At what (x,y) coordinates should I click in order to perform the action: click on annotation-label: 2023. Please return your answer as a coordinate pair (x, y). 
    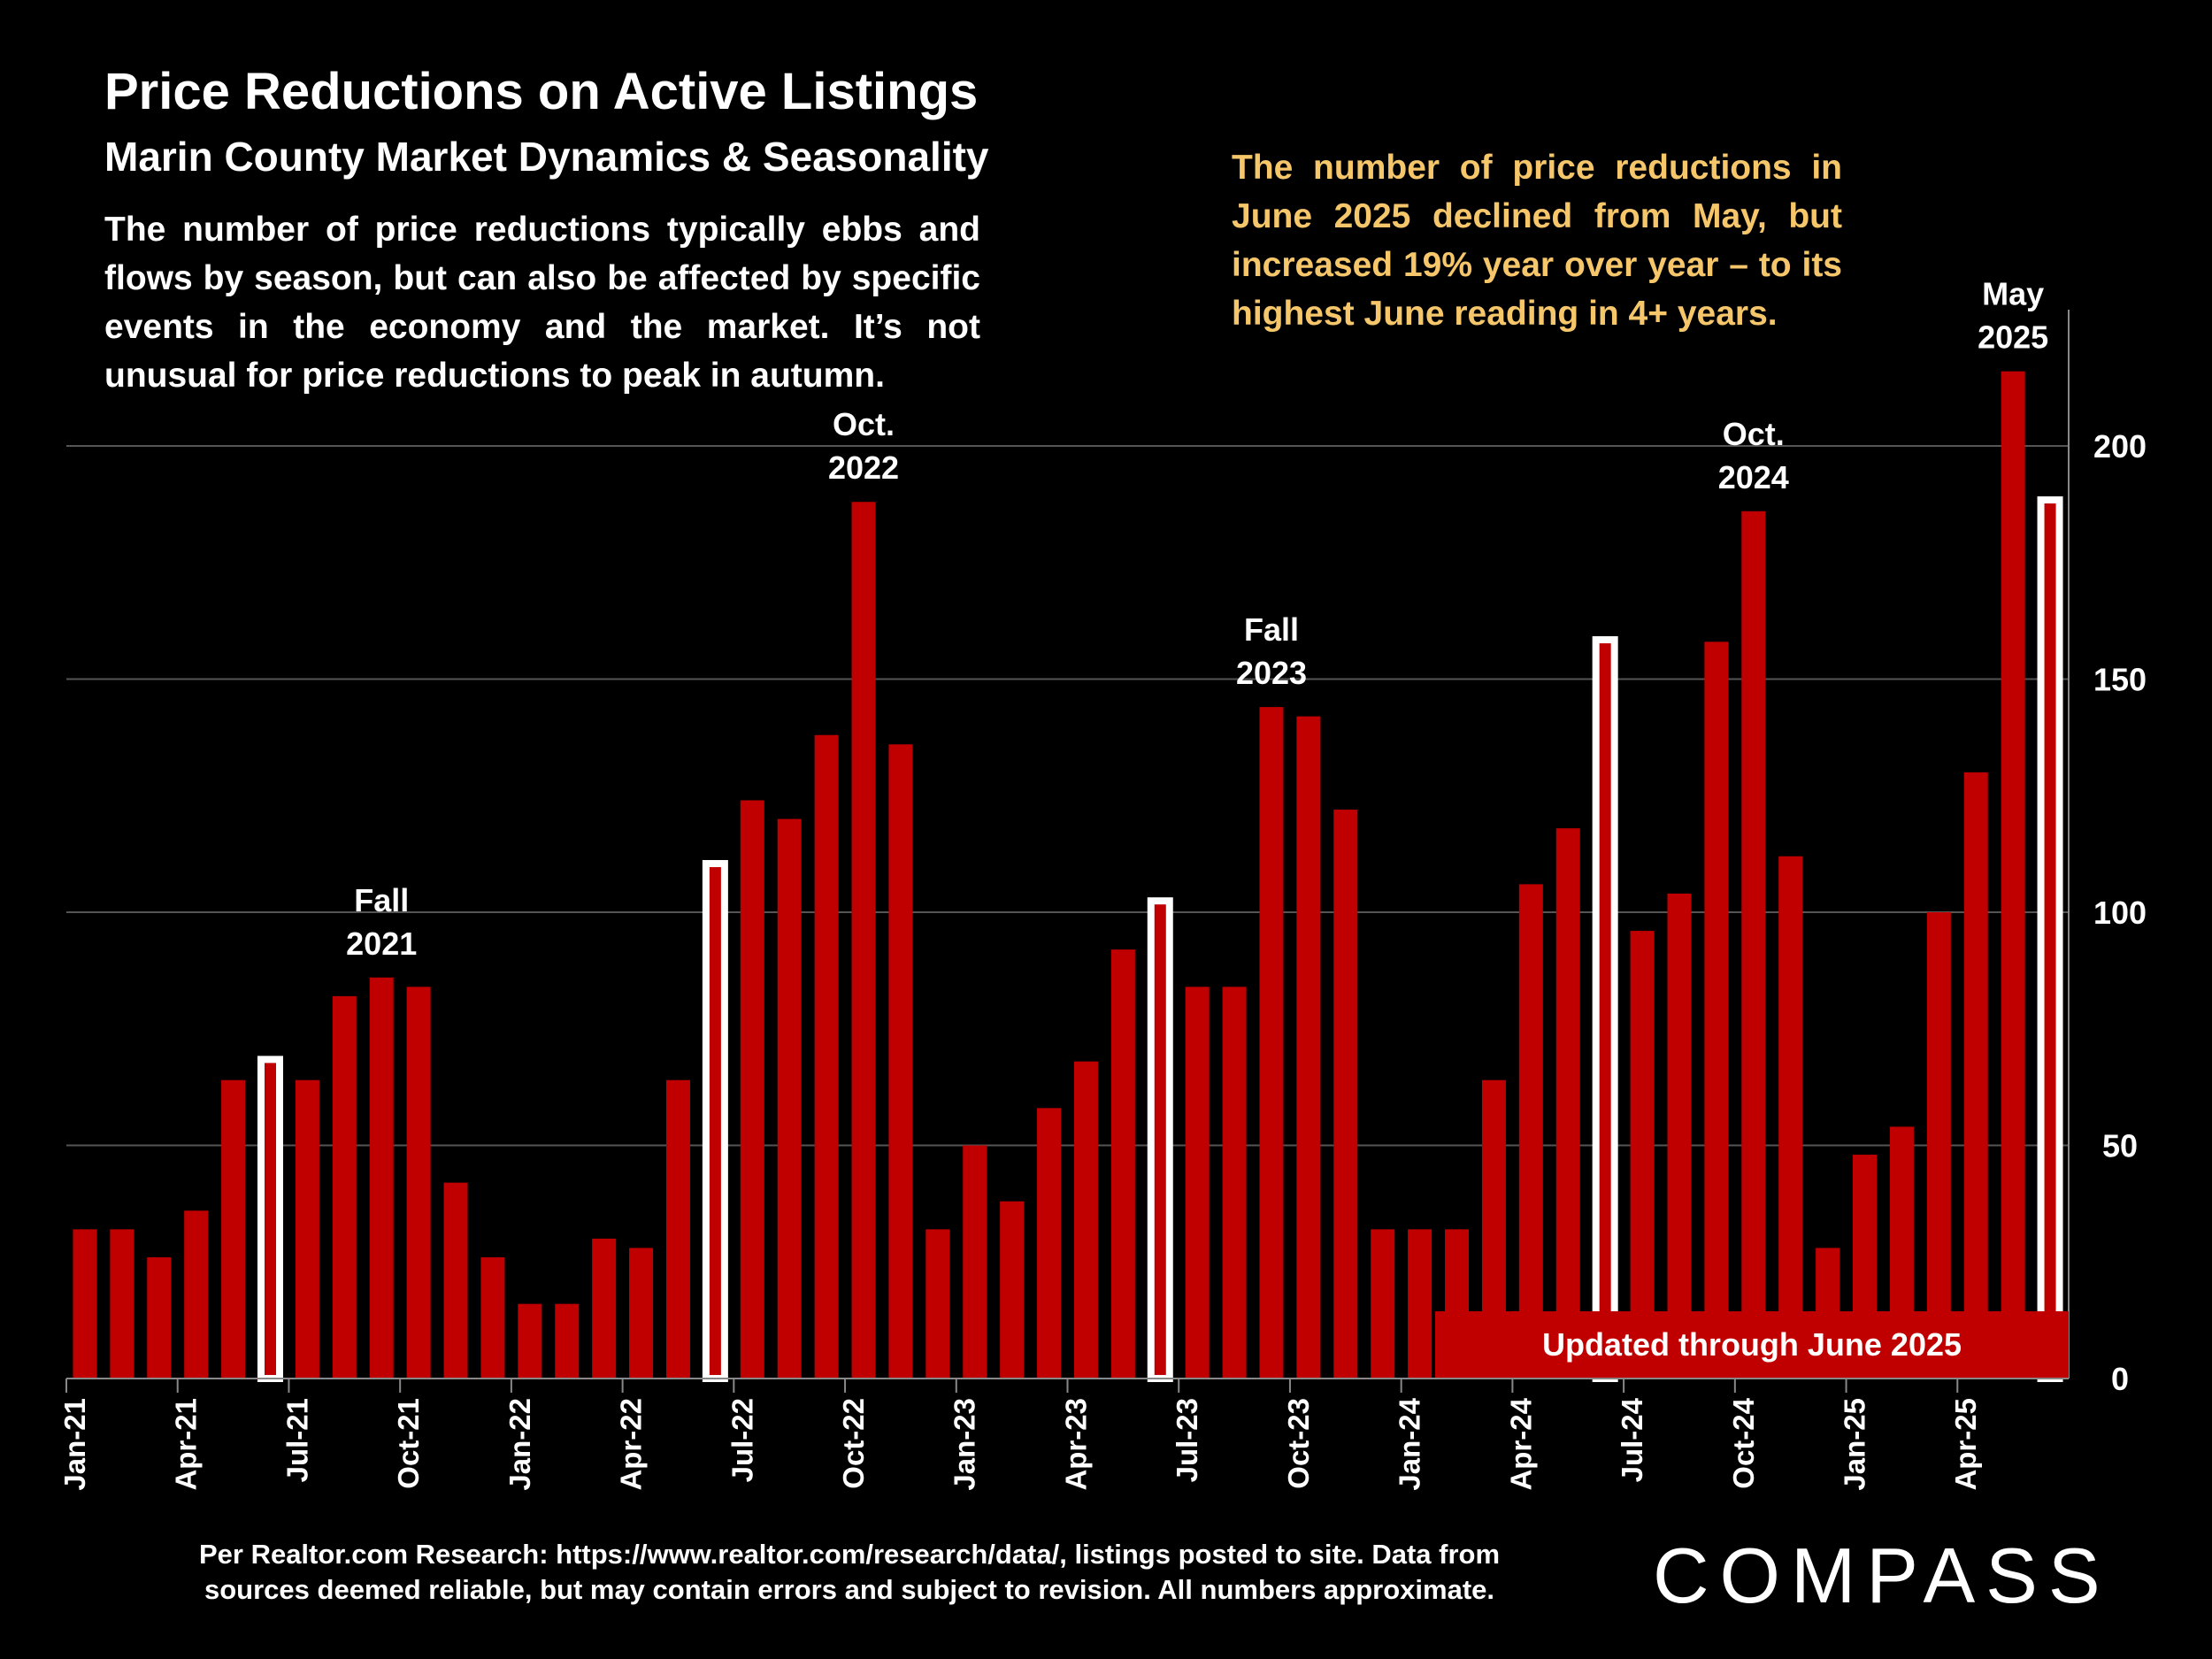
    Looking at the image, I should click on (1272, 673).